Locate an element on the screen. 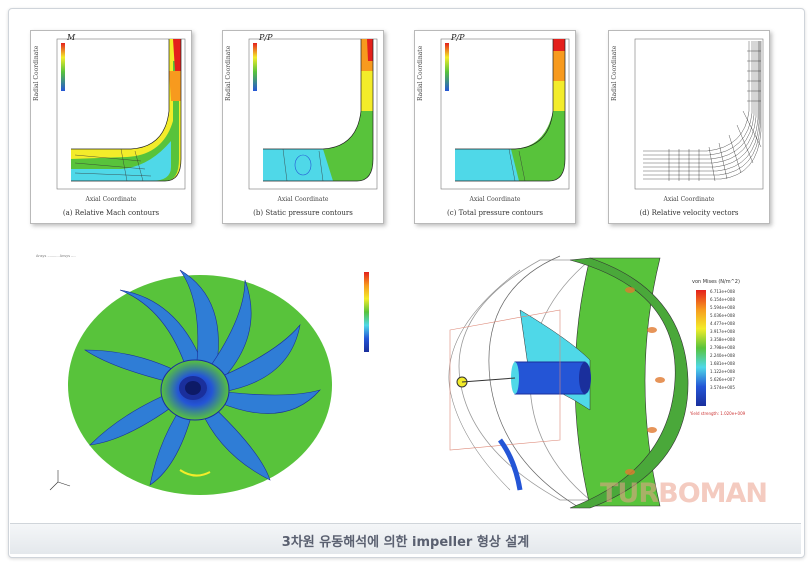  footer-bar: 3차원 유동해석에 의한 impeller 형상 설계 is located at coordinates (405, 538).